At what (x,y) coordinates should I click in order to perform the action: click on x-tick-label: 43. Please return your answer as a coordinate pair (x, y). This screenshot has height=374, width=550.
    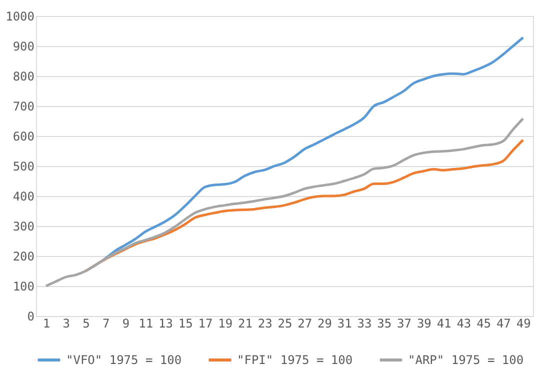
    Looking at the image, I should click on (464, 323).